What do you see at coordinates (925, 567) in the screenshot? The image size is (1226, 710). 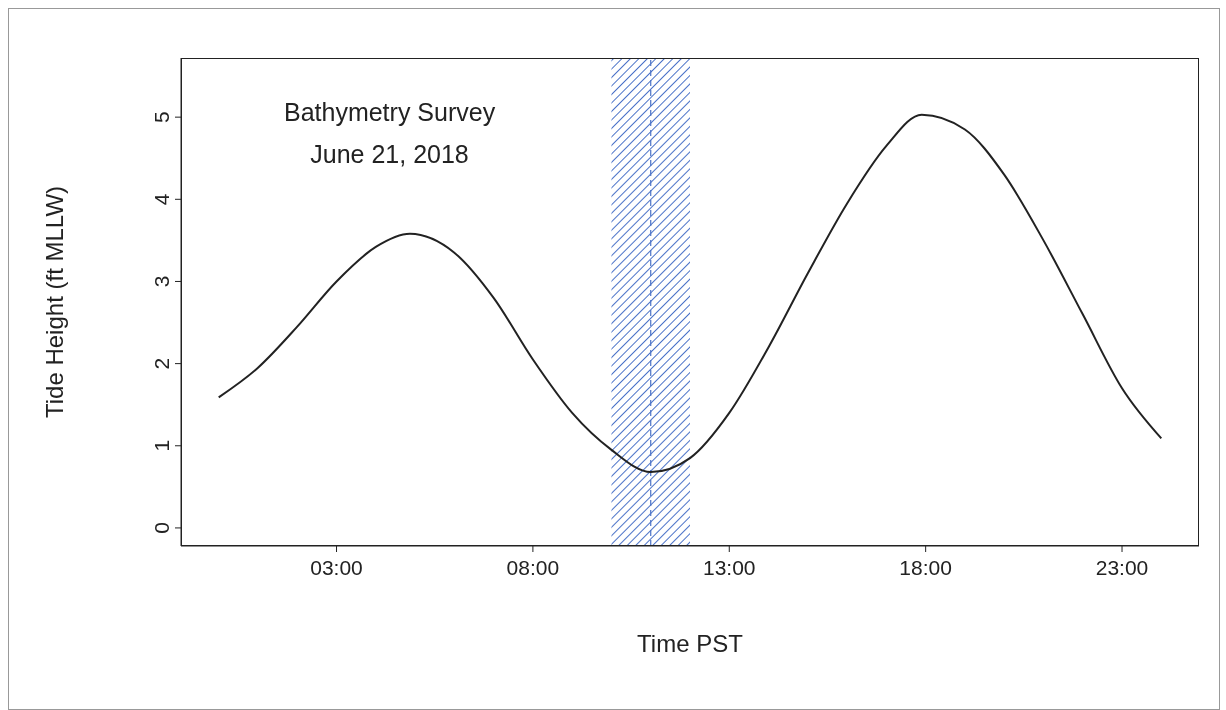 I see `x-tick-label: 18:00` at bounding box center [925, 567].